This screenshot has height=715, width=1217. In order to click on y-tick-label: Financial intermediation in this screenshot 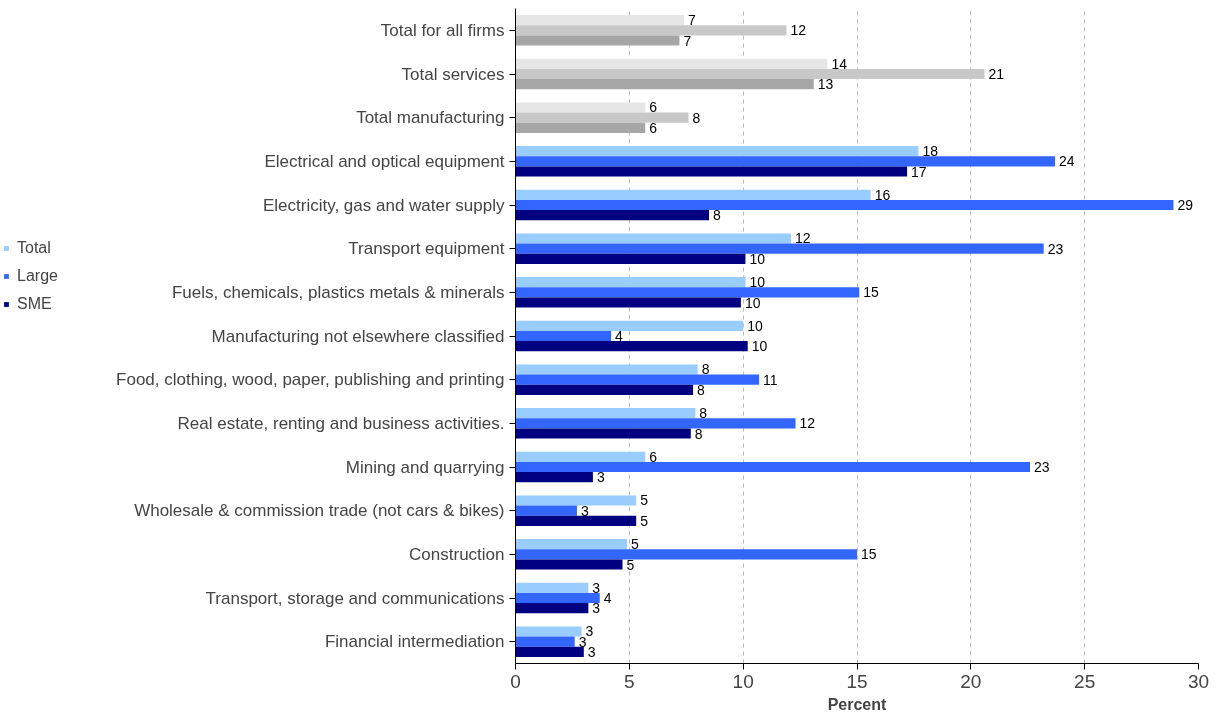, I will do `click(414, 642)`.